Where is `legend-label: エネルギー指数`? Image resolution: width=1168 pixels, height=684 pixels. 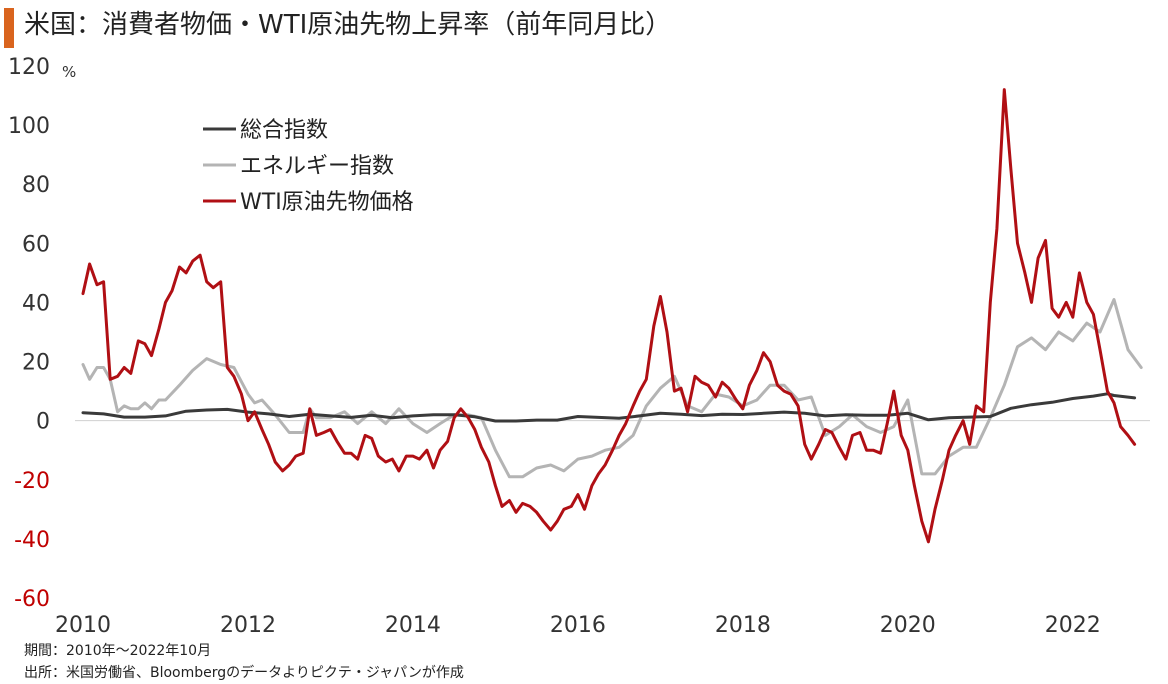 legend-label: エネルギー指数 is located at coordinates (317, 166).